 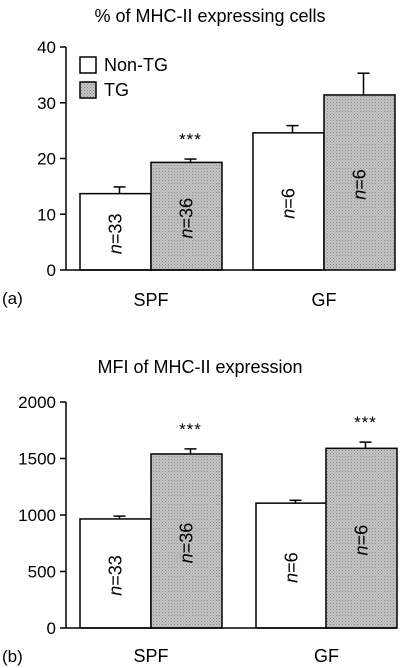 What do you see at coordinates (88, 90) in the screenshot?
I see `legend-swatch-tg` at bounding box center [88, 90].